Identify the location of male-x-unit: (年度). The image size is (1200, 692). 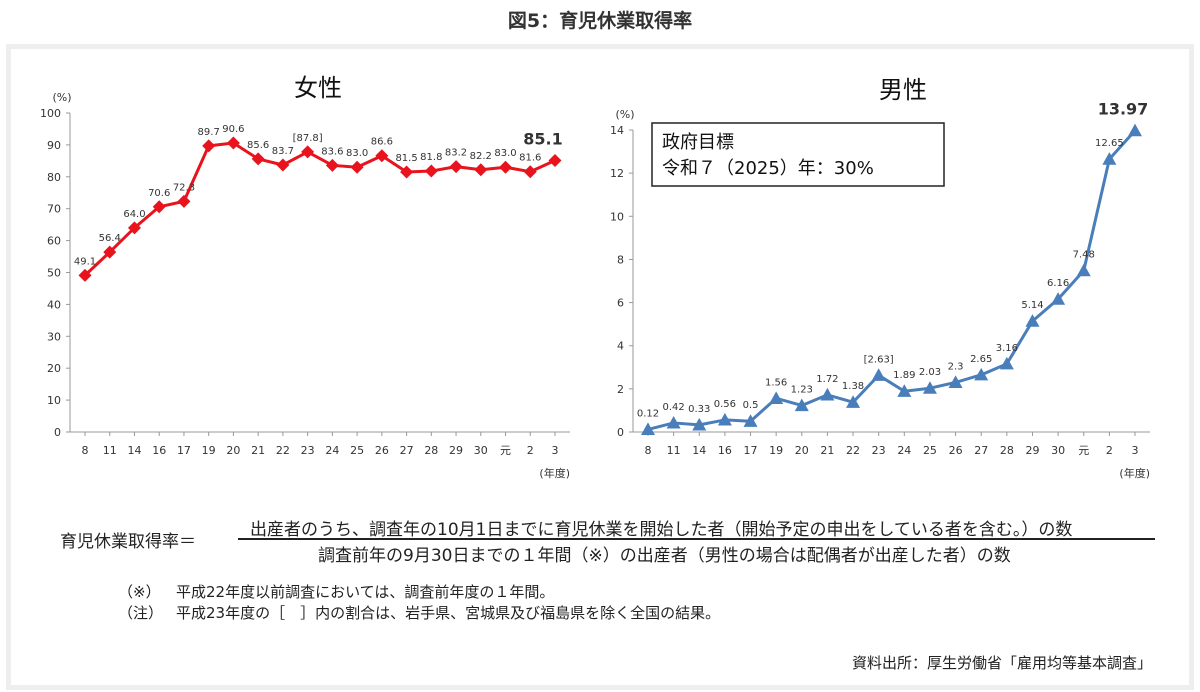
(1134, 473).